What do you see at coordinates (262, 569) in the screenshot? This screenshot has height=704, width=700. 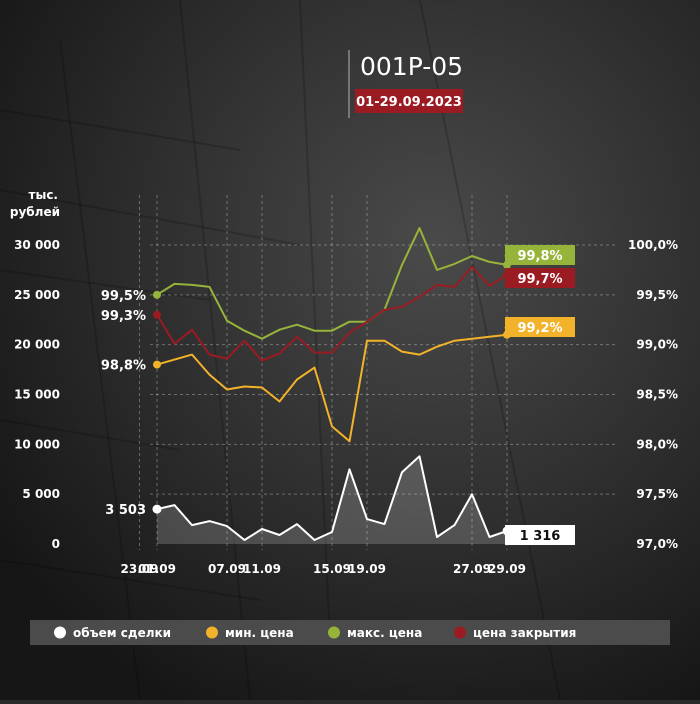 I see `x-tick-label: 11.09` at bounding box center [262, 569].